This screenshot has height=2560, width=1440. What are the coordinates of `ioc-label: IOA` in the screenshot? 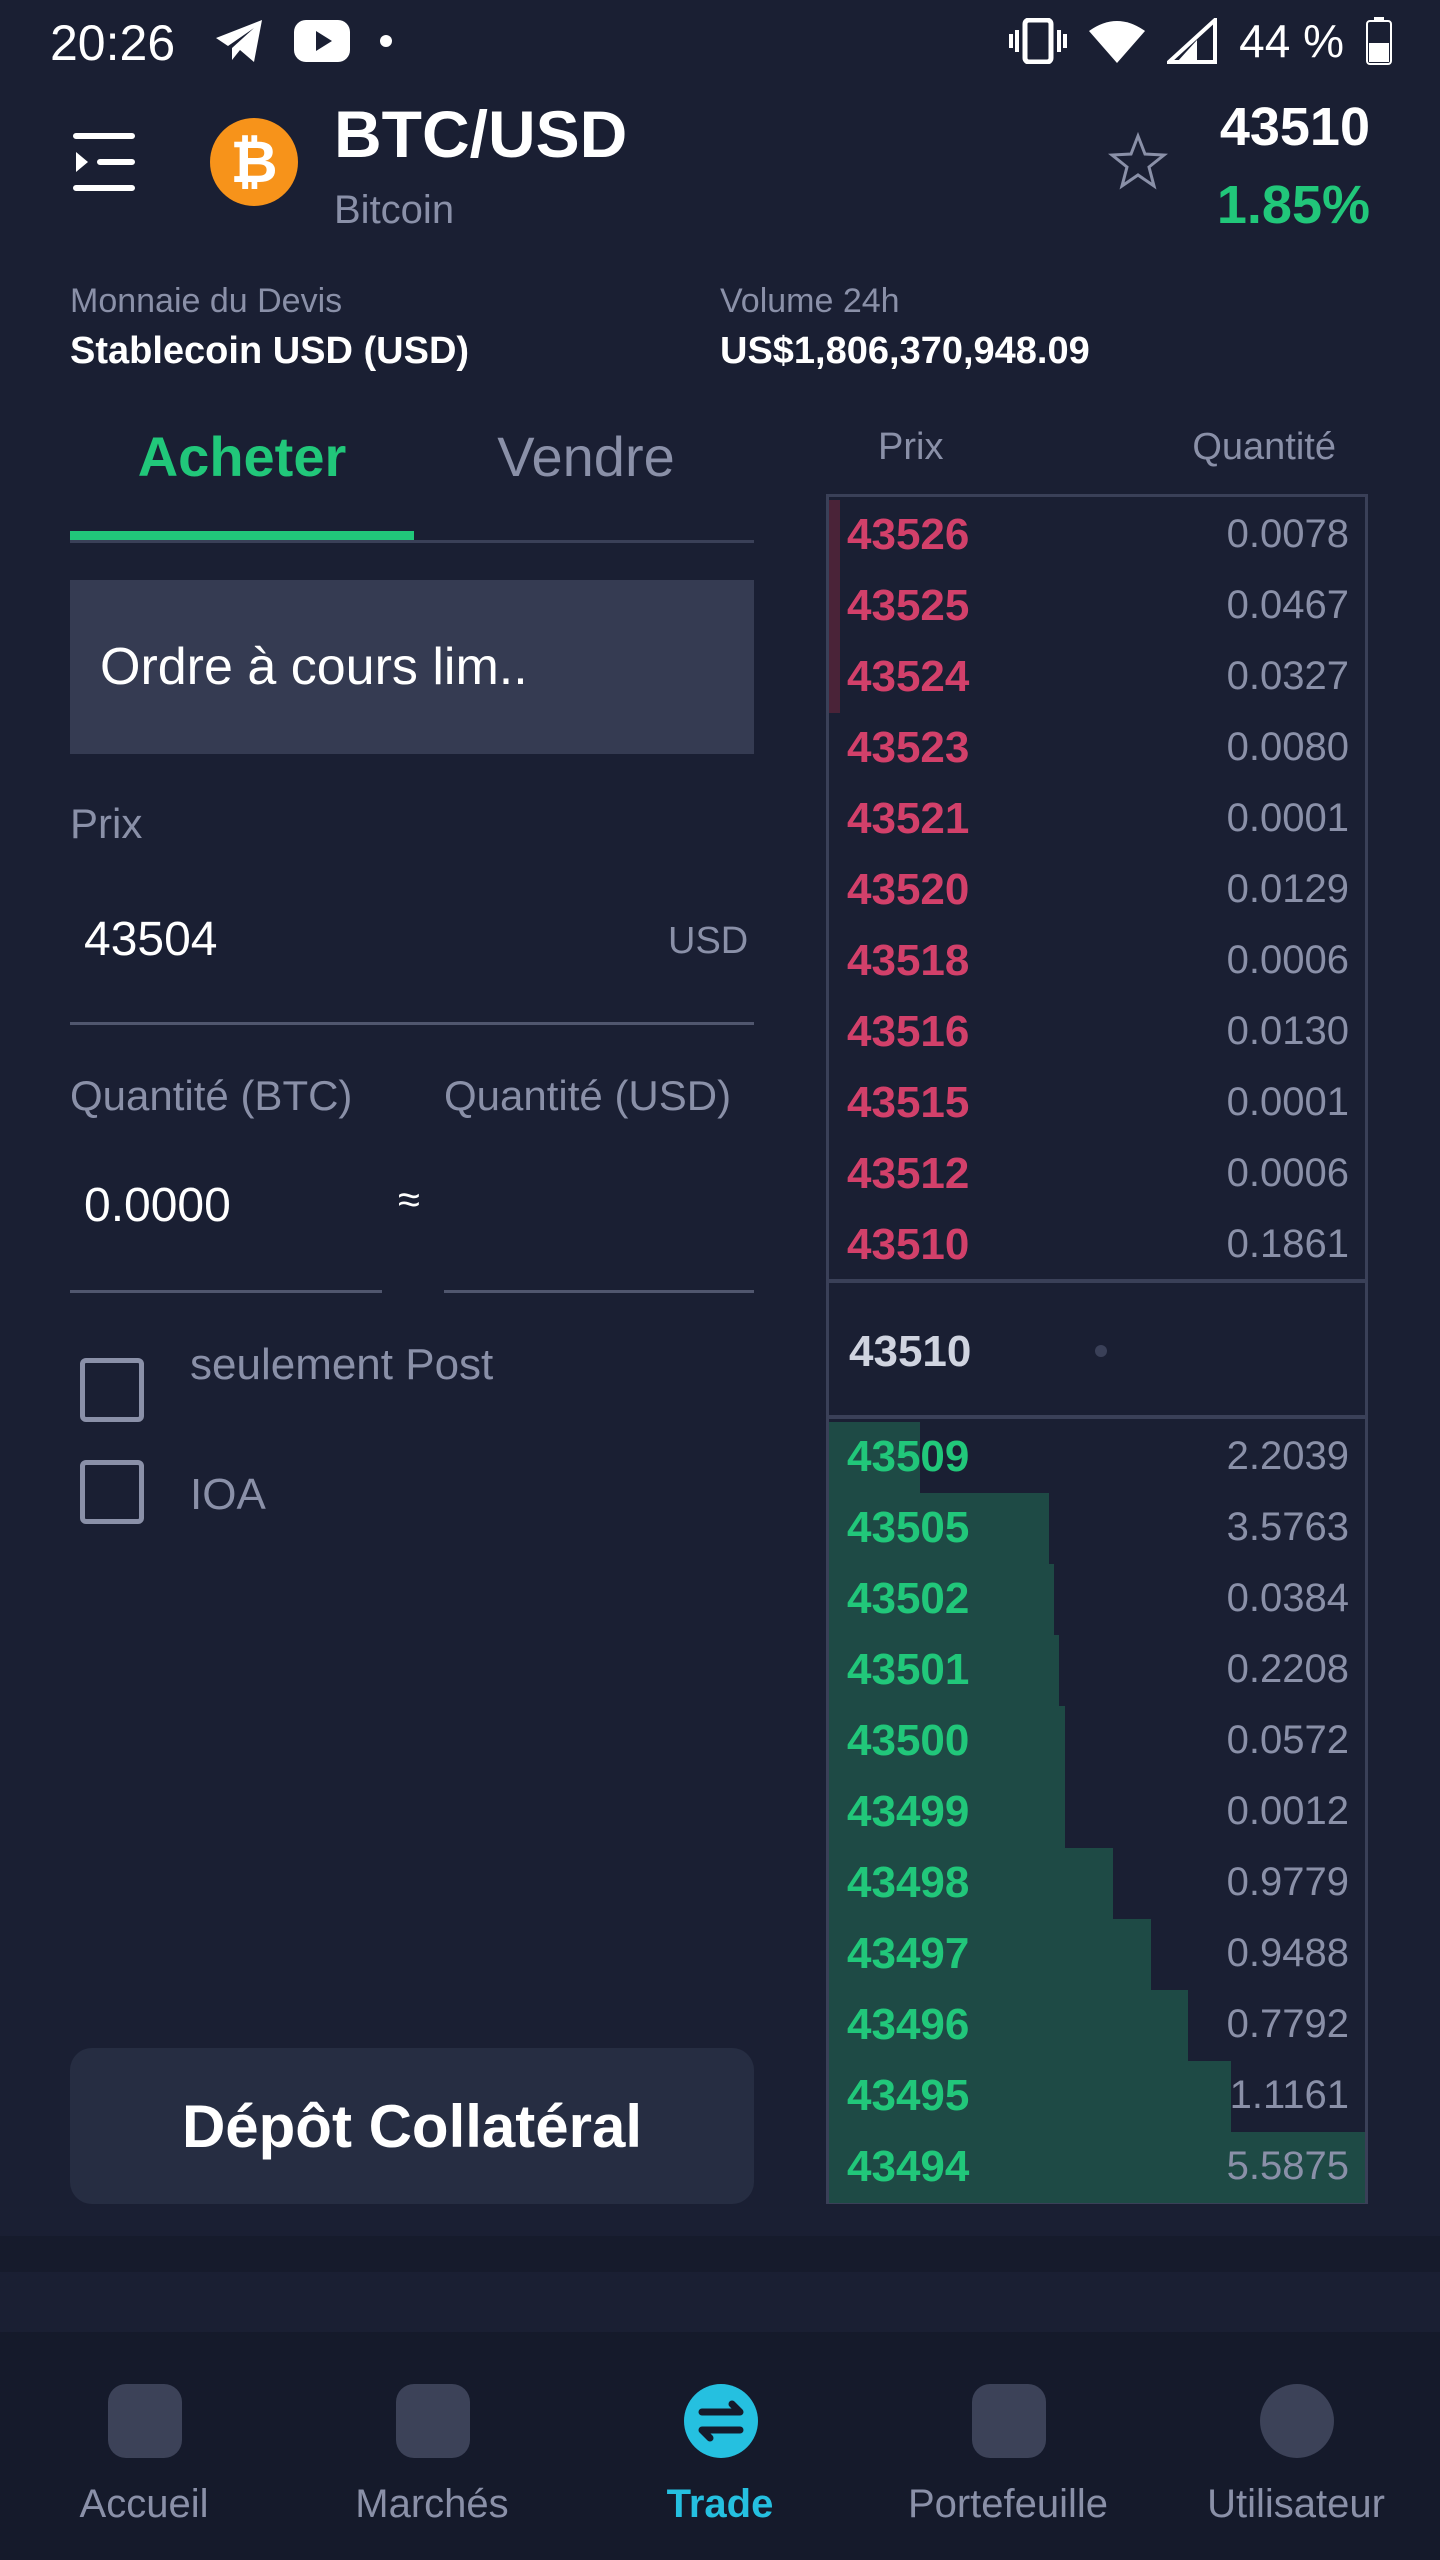 It's located at (228, 1494).